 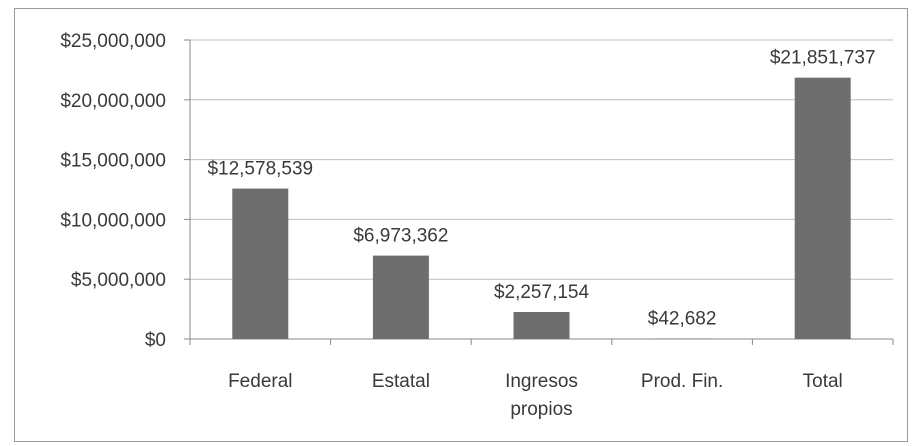 What do you see at coordinates (401, 381) in the screenshot?
I see `x-category-label: Estatal` at bounding box center [401, 381].